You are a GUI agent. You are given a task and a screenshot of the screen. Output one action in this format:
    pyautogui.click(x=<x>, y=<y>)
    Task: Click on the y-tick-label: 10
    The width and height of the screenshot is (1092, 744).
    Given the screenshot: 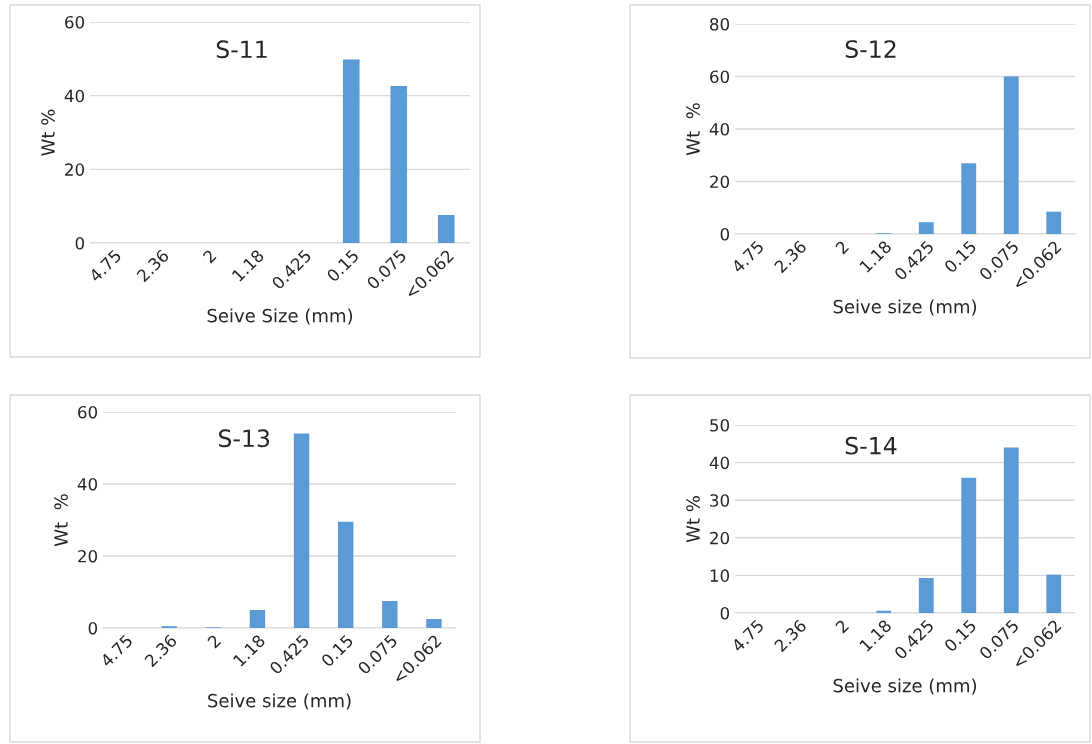 What is the action you would take?
    pyautogui.click(x=720, y=575)
    